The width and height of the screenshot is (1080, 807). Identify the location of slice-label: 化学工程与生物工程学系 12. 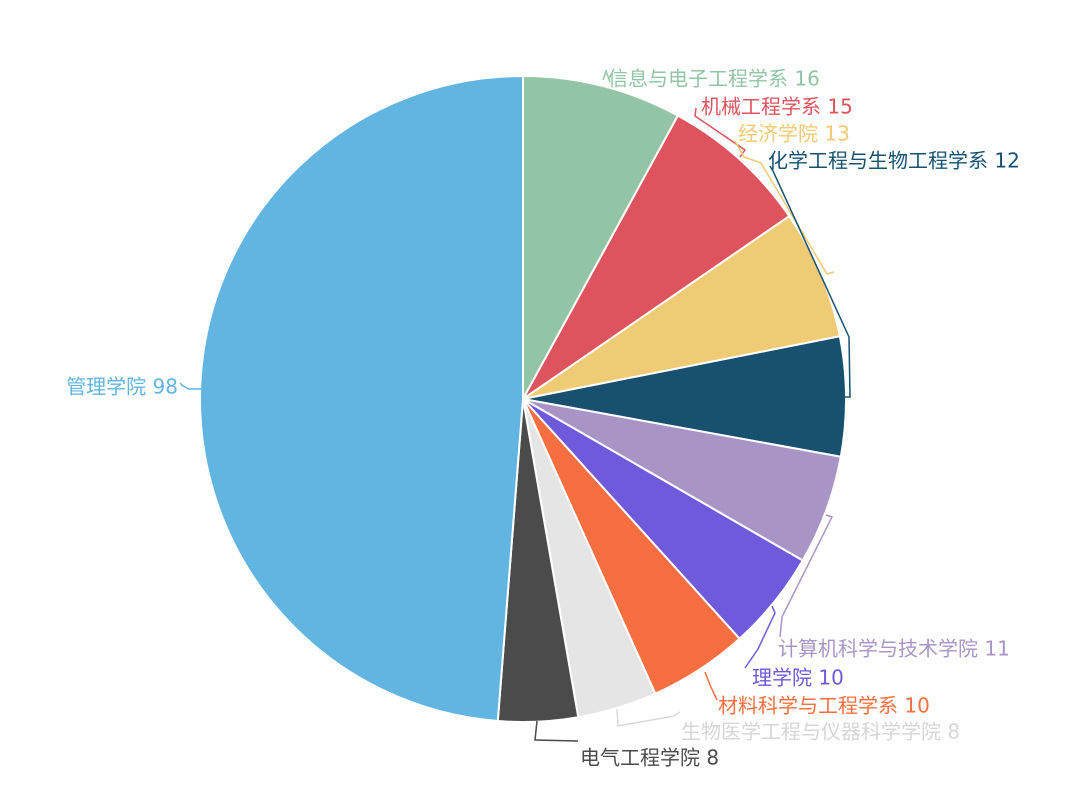
(894, 161).